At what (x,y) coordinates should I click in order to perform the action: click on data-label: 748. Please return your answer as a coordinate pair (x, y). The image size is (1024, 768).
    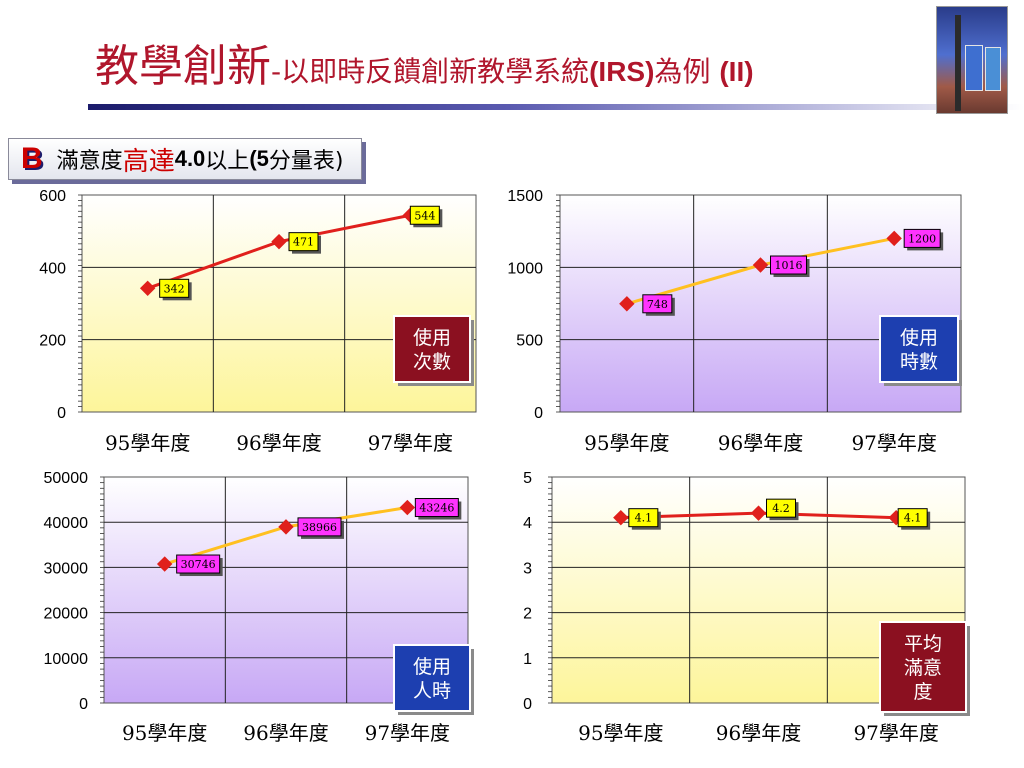
    Looking at the image, I should click on (657, 304).